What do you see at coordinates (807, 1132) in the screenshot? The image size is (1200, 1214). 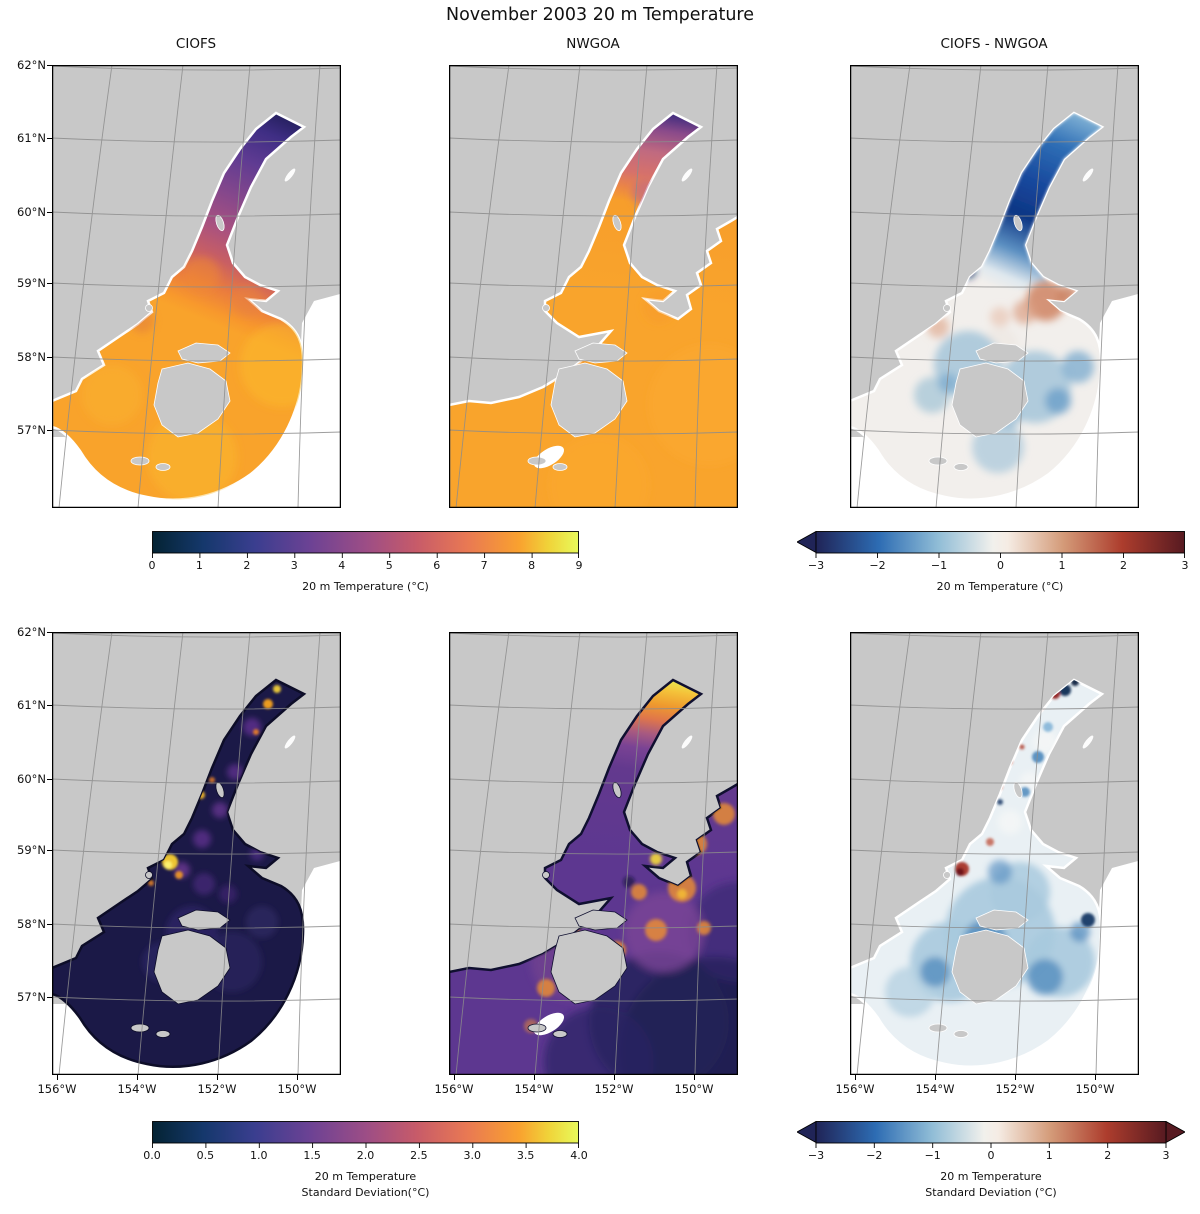 I see `extend-min-arrow` at bounding box center [807, 1132].